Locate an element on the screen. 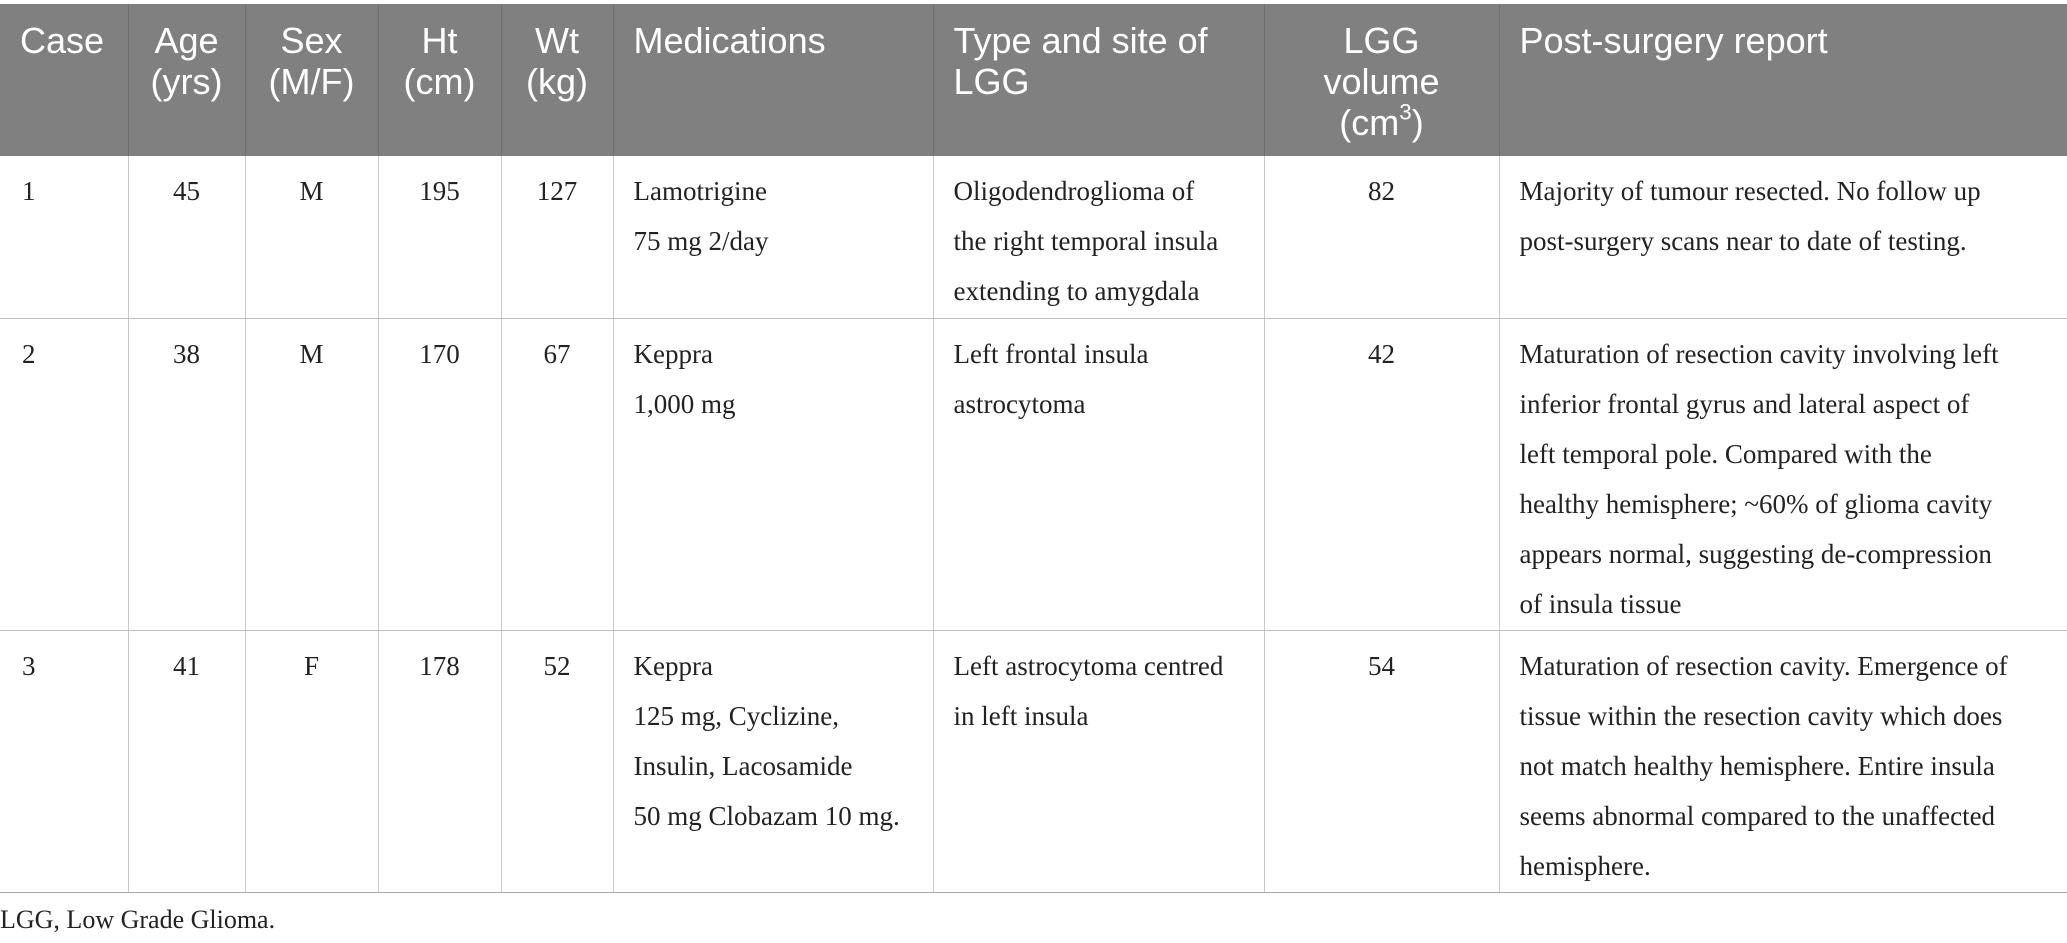  cell-type-site: Left astrocytoma centred in left insula is located at coordinates (1098, 761).